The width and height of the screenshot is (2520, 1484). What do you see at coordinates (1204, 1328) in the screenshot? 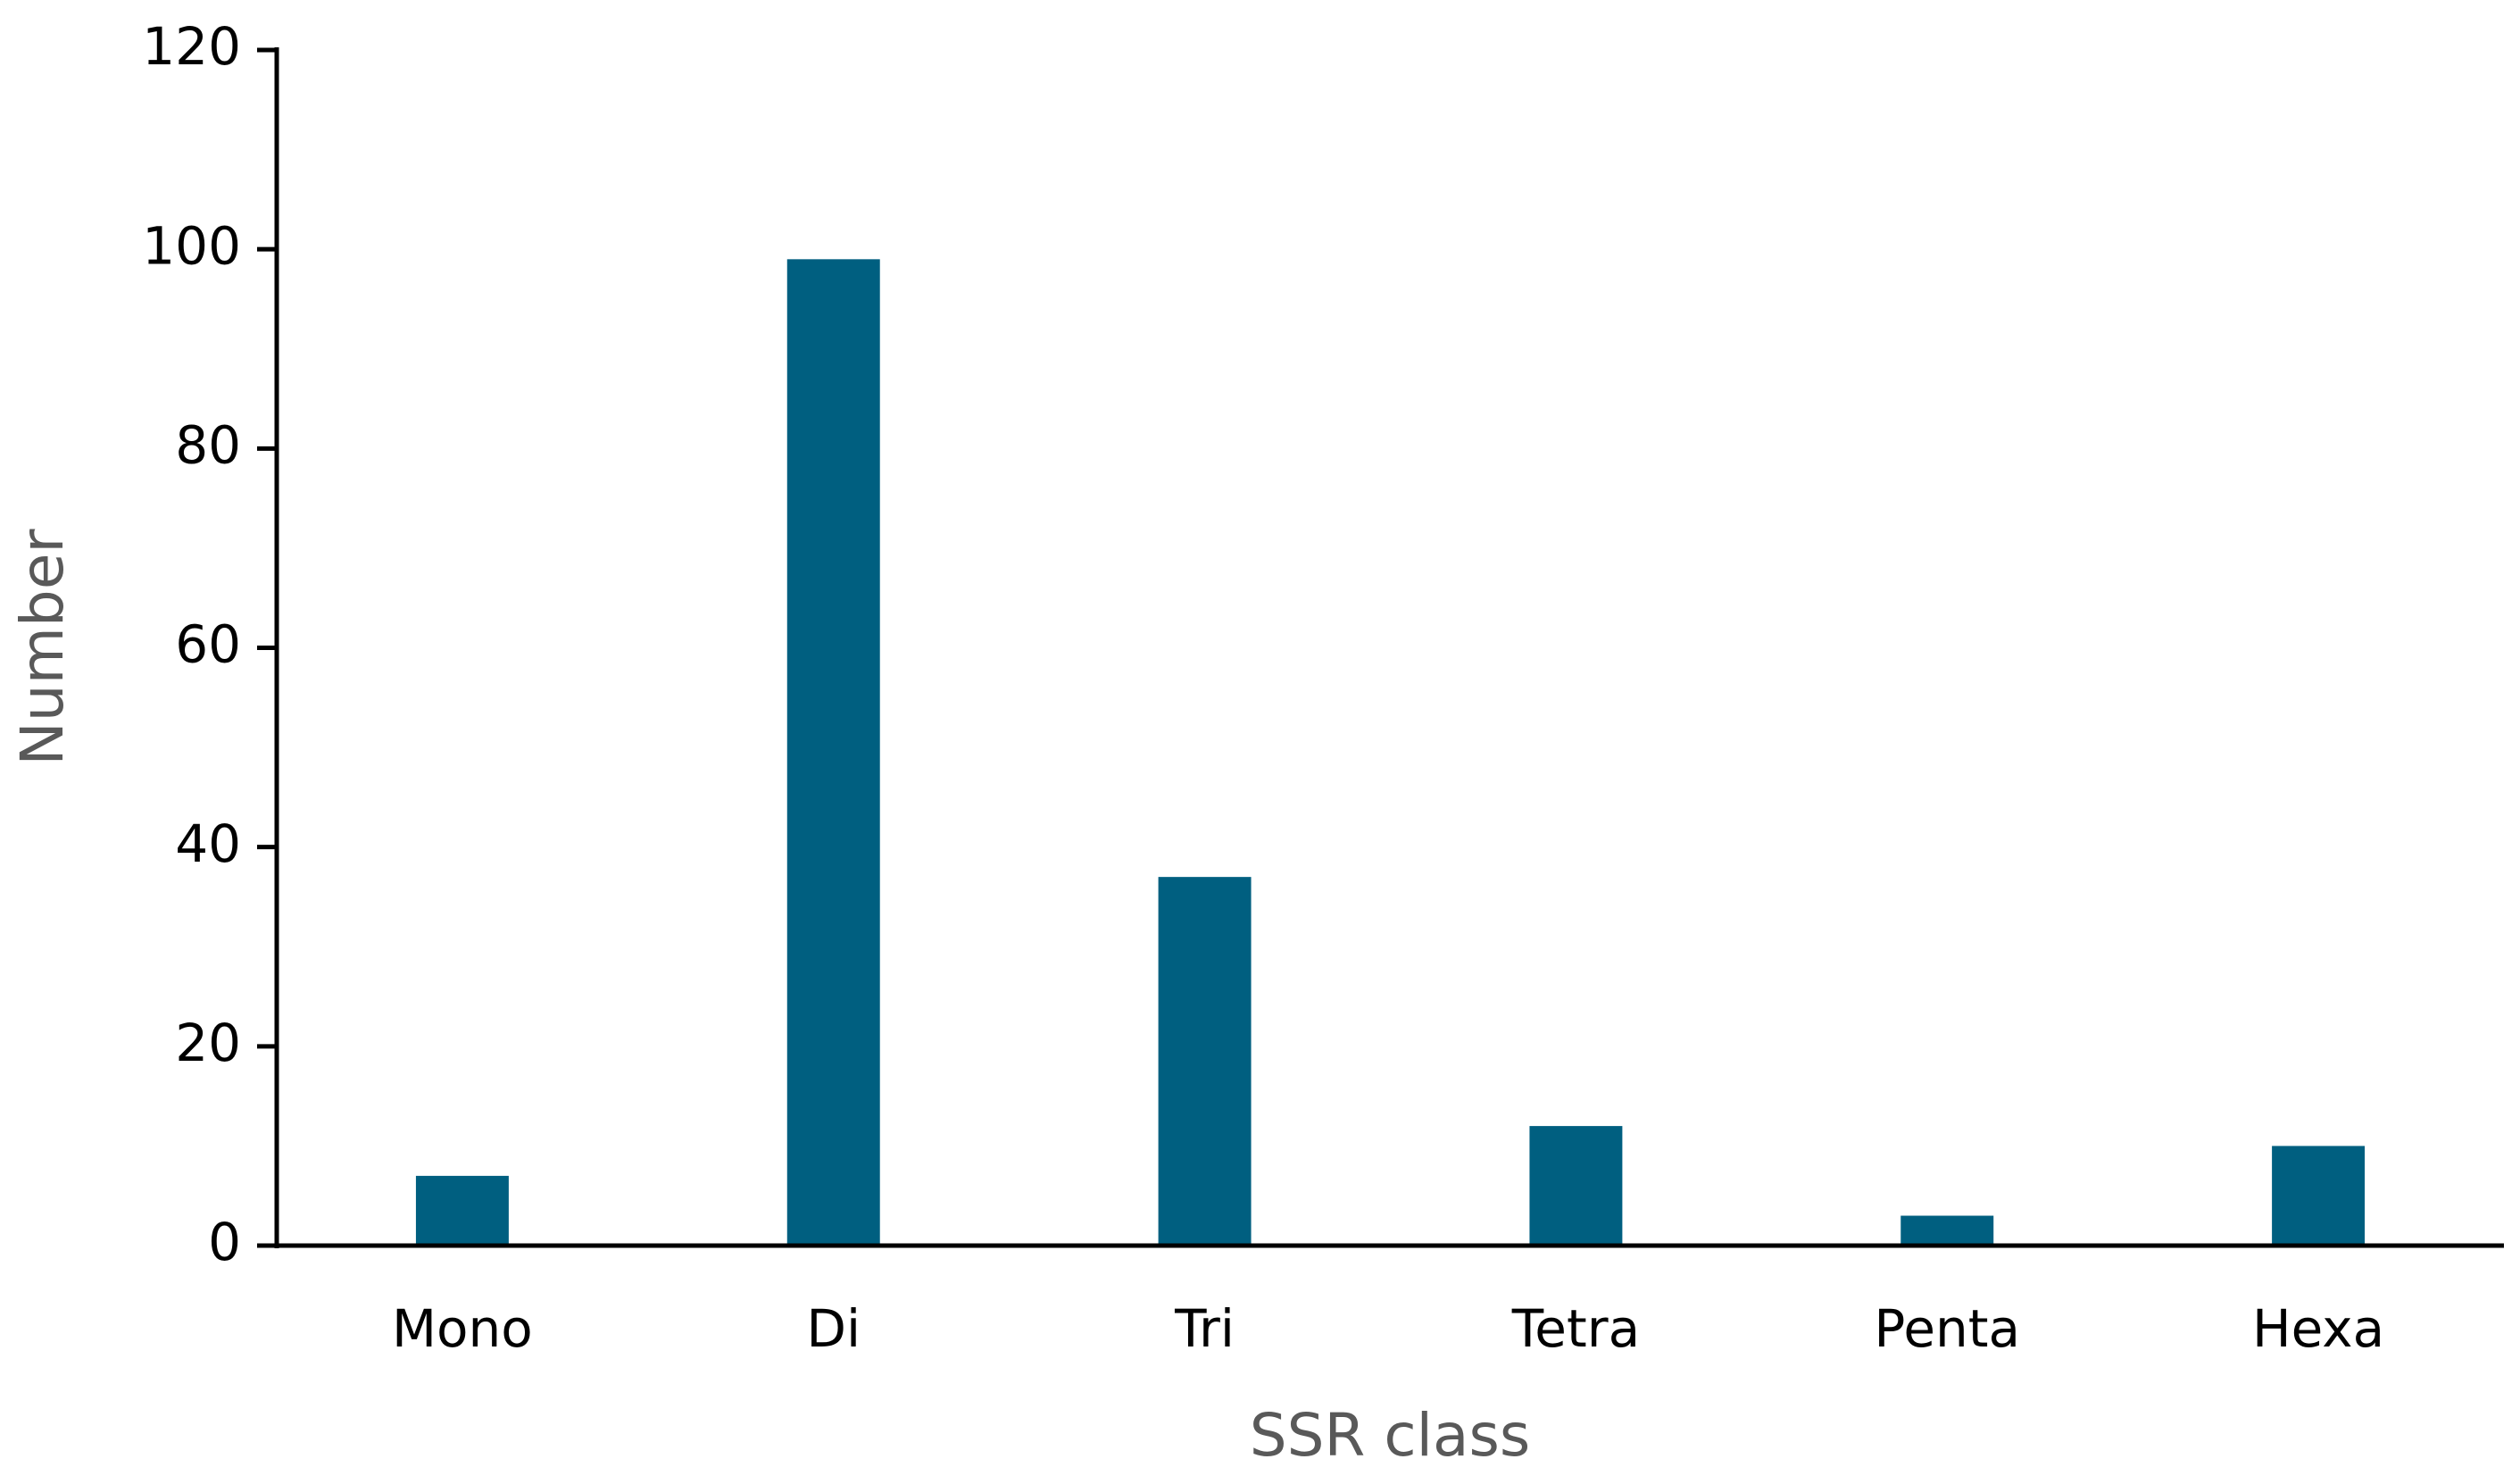
I see `x-tick-label: Tri` at bounding box center [1204, 1328].